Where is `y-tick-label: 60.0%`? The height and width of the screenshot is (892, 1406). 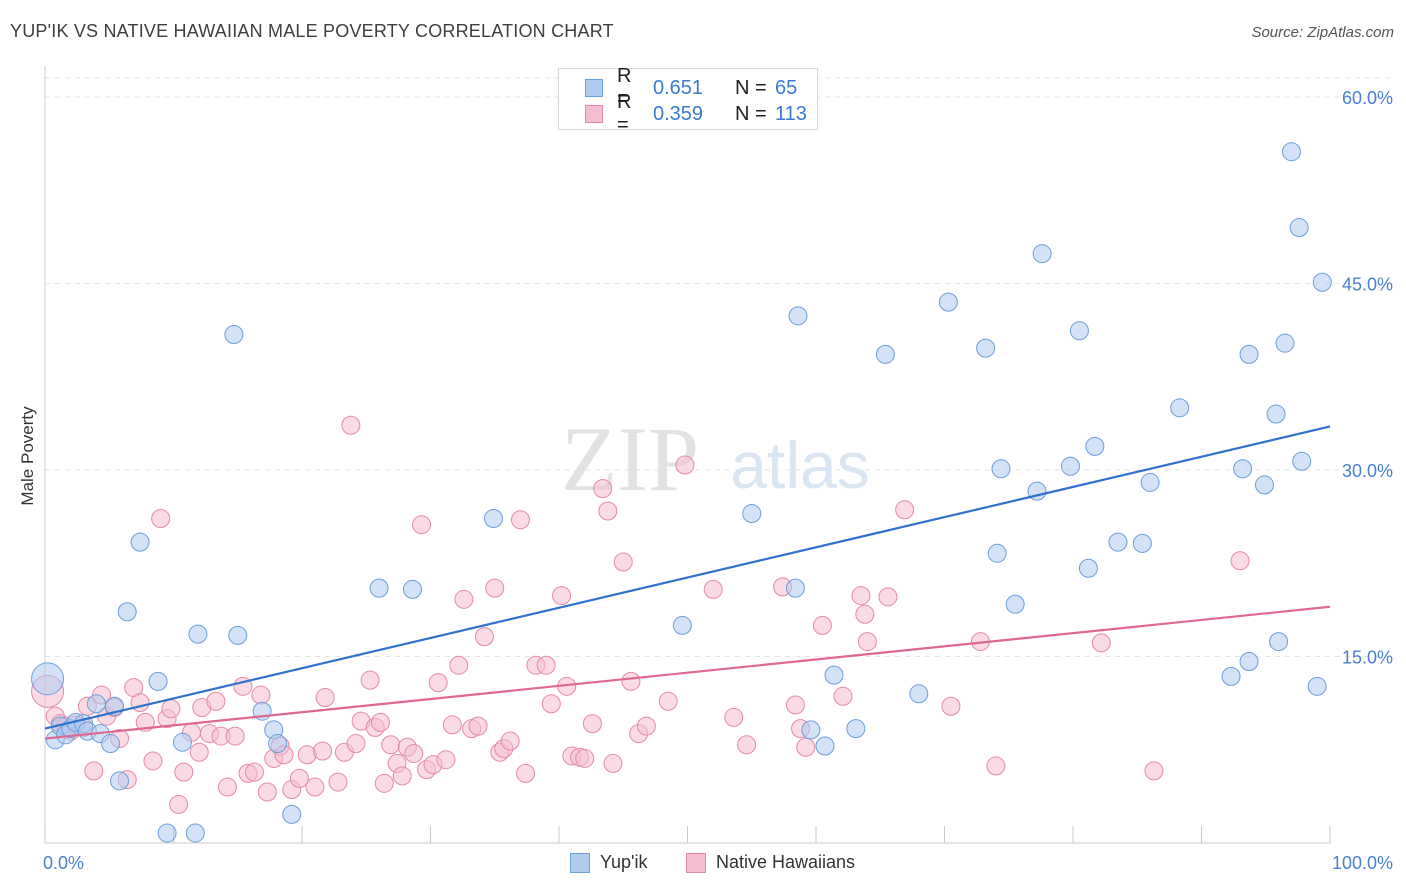 y-tick-label: 60.0% is located at coordinates (1367, 98).